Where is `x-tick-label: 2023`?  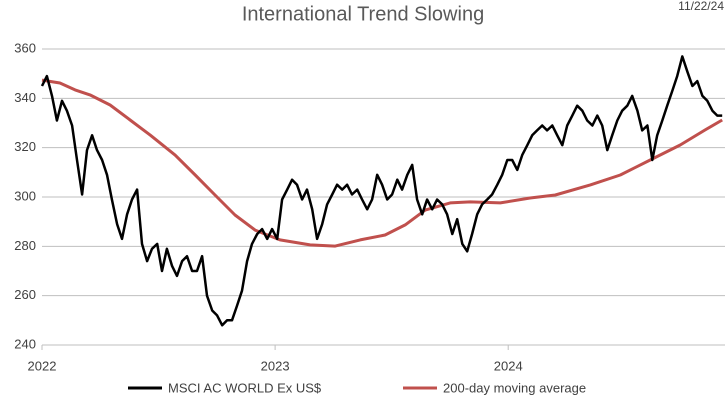
x-tick-label: 2023 is located at coordinates (275, 365).